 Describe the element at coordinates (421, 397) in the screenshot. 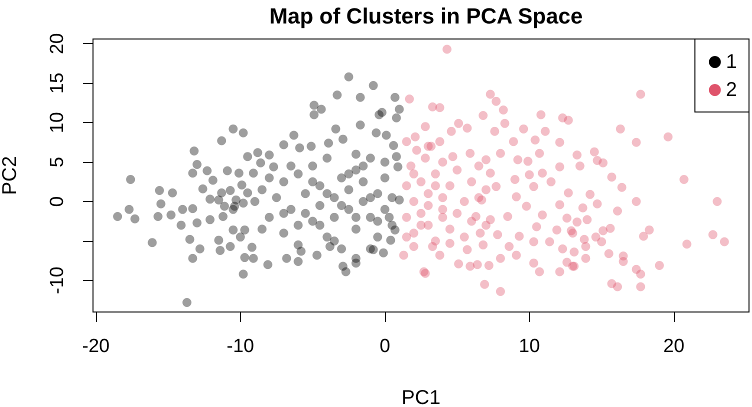

I see `x-axis-title: PC1` at that location.